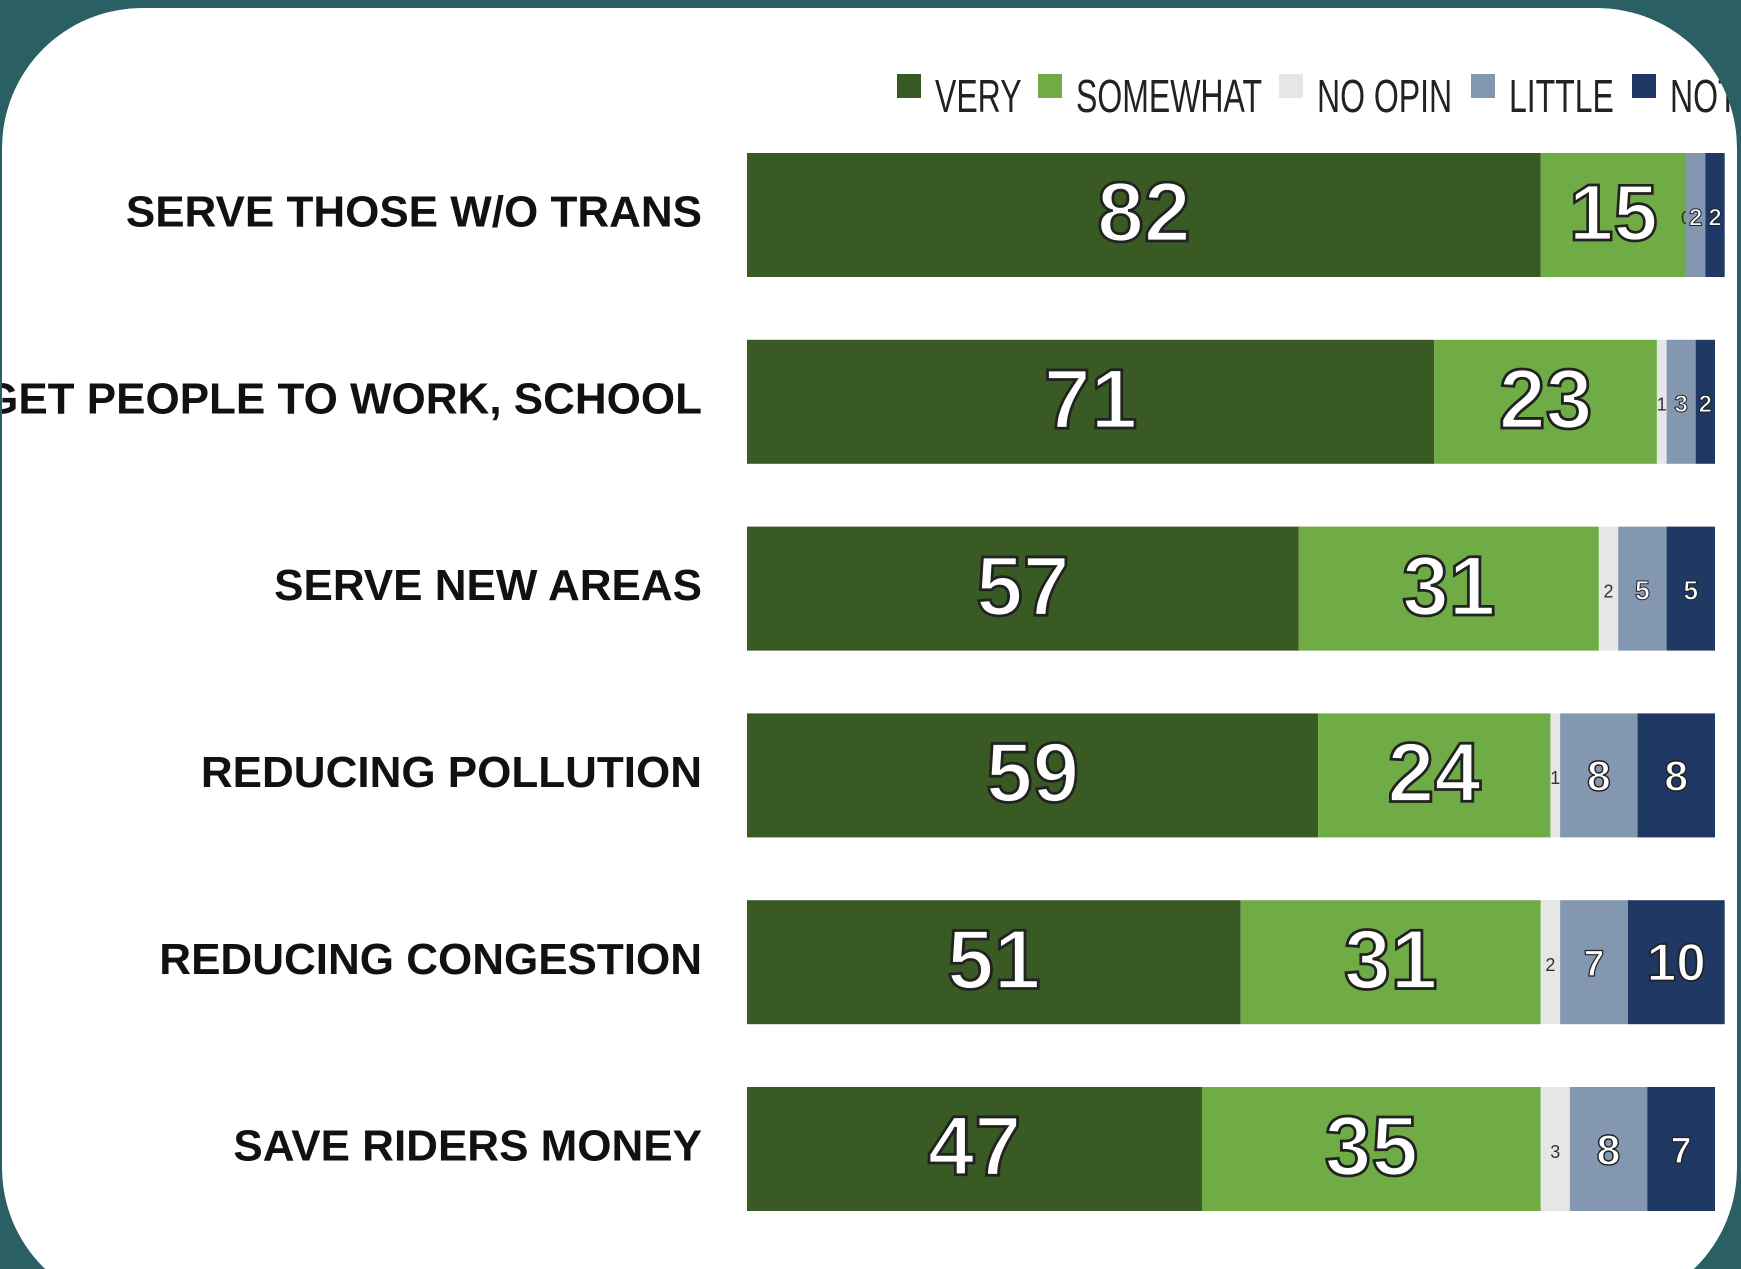 The height and width of the screenshot is (1269, 1741). Describe the element at coordinates (414, 212) in the screenshot. I see `category-label: SERVE THOSE W/O TRANS` at that location.